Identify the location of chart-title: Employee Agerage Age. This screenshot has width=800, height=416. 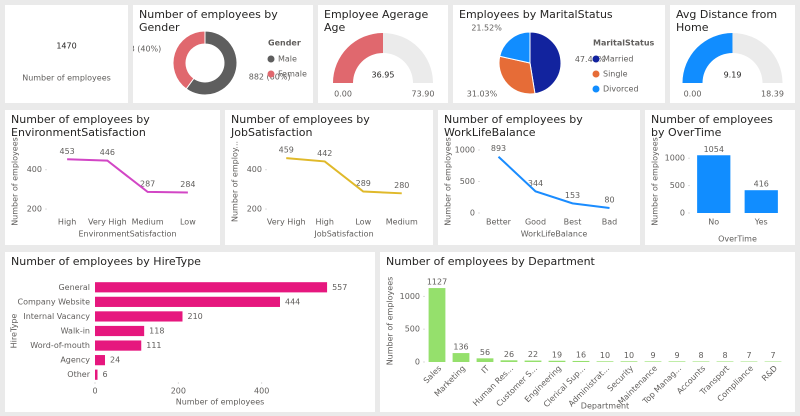
(376, 21).